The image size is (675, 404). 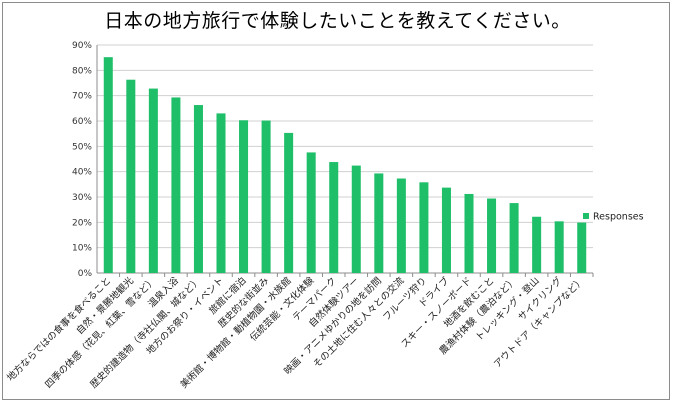 I want to click on y-tick-label: 10%, so click(x=82, y=249).